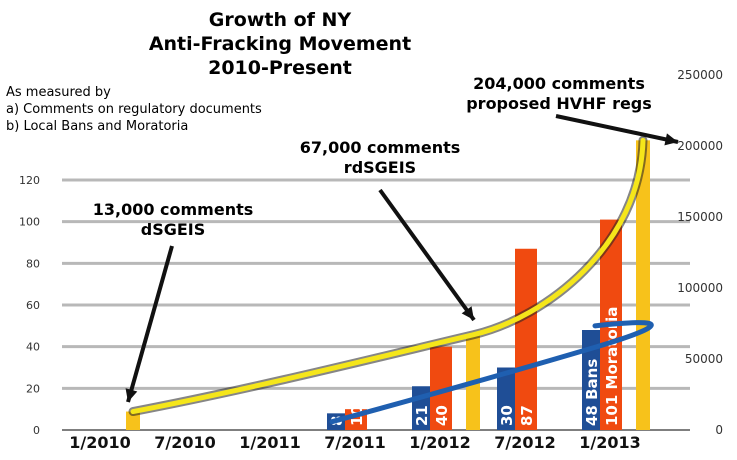 This screenshot has height=460, width=737. I want to click on x-tick-label: 7/2011, so click(355, 442).